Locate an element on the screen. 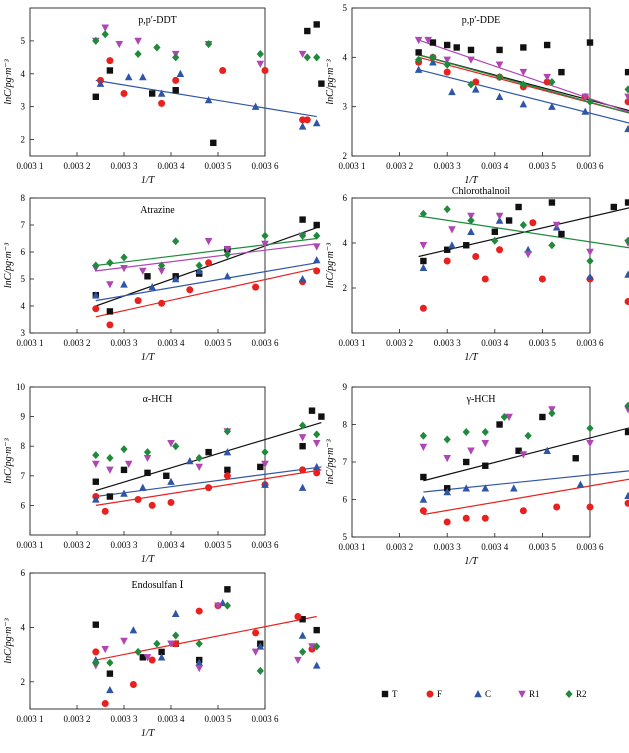  plot-frame is located at coordinates (471, 82).